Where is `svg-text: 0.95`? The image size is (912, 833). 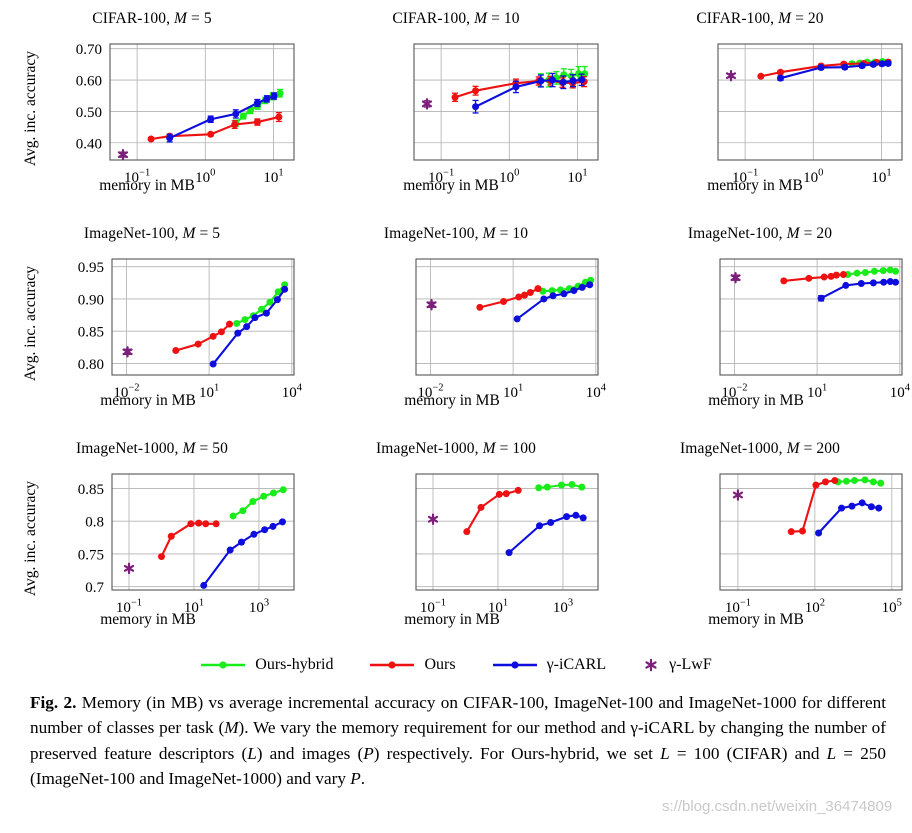
svg-text: 0.95 is located at coordinates (91, 268).